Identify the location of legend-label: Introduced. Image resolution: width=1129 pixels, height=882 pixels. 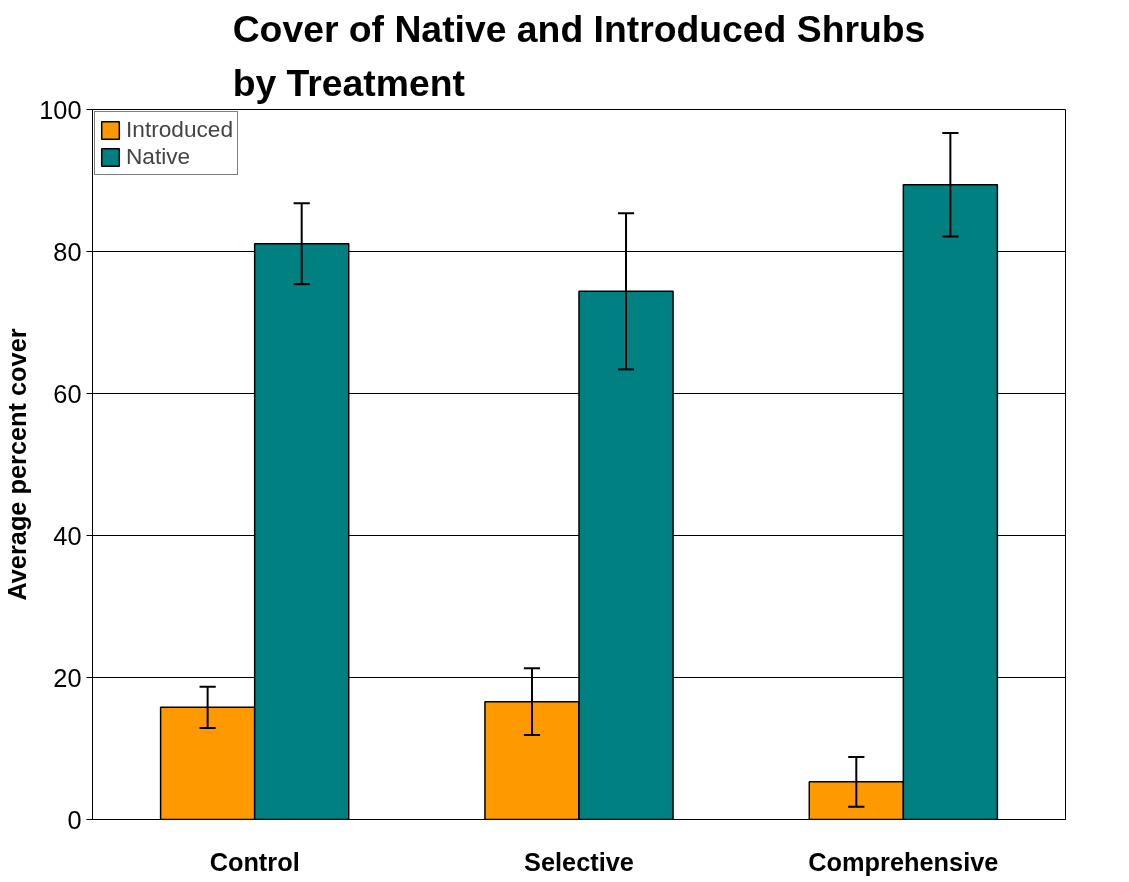
(180, 129).